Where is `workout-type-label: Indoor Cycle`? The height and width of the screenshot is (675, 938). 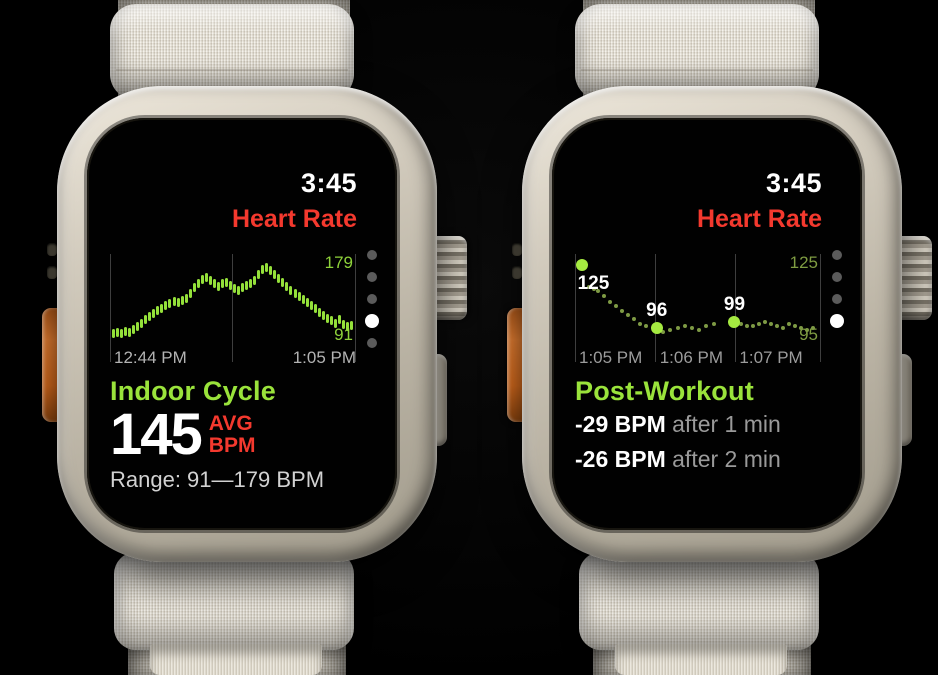
workout-type-label: Indoor Cycle is located at coordinates (193, 391).